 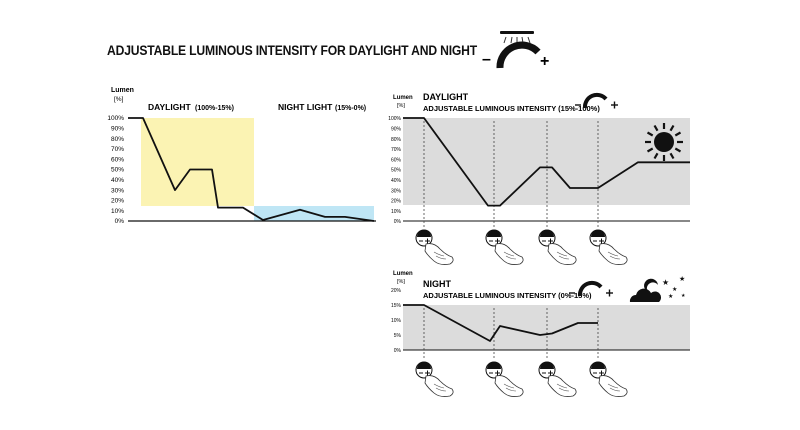 I want to click on night-y-tick-label: 20%, so click(x=396, y=291).